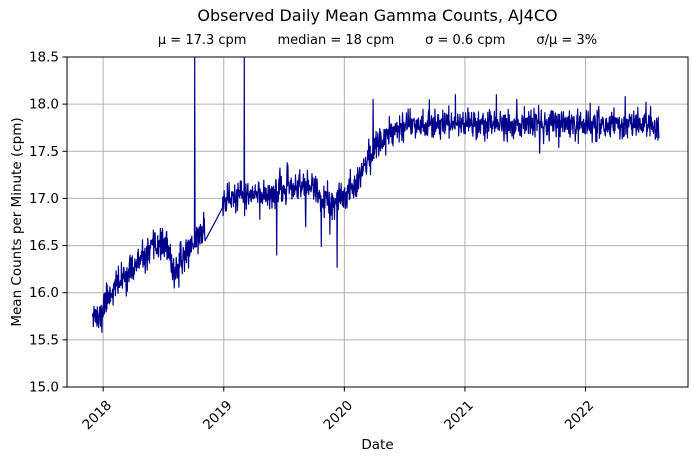 The width and height of the screenshot is (692, 466). Describe the element at coordinates (218, 416) in the screenshot. I see `x-tick-label: 2019` at that location.